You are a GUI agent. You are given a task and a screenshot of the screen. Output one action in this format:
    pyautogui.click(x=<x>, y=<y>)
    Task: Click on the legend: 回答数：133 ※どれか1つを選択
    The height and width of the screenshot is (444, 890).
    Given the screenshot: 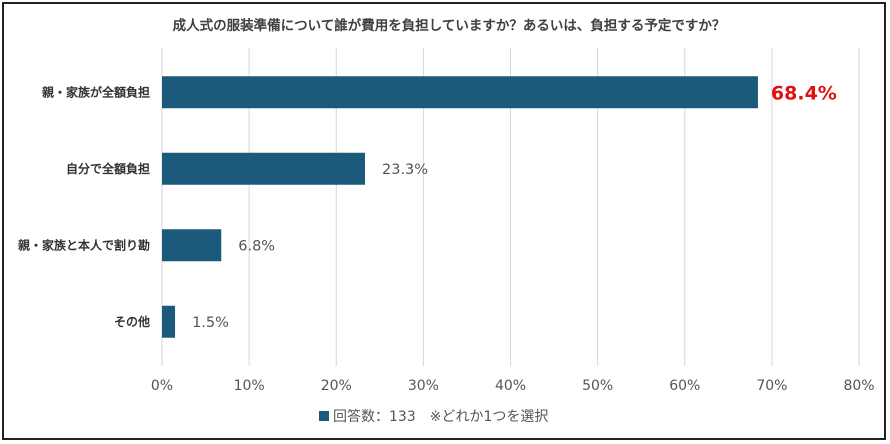 What is the action you would take?
    pyautogui.click(x=433, y=416)
    